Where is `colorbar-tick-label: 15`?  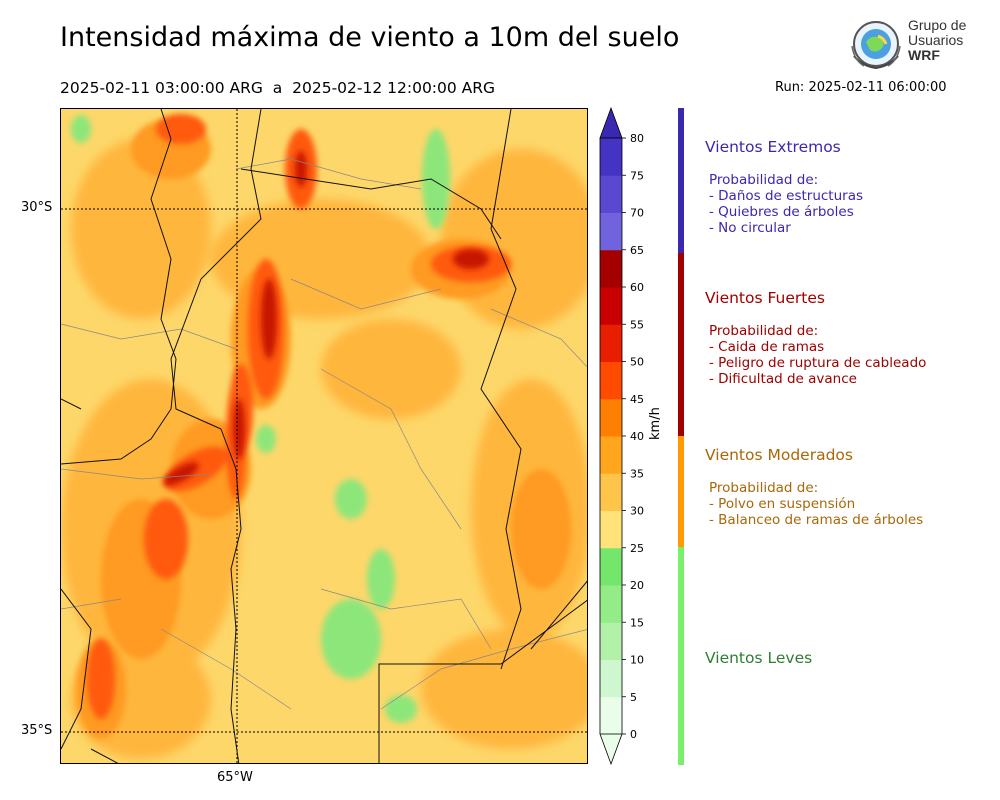 colorbar-tick-label: 15 is located at coordinates (637, 622).